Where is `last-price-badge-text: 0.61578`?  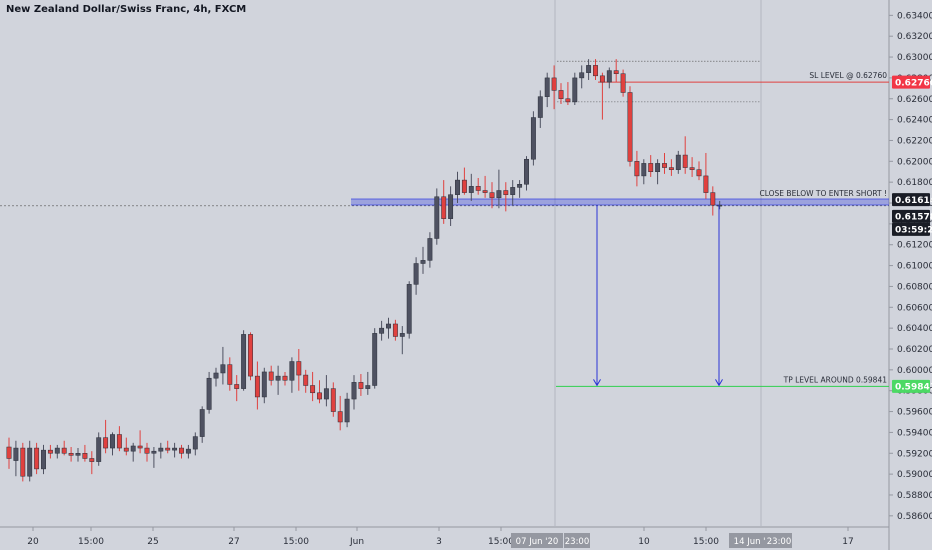
last-price-badge-text: 0.61578 is located at coordinates (913, 218).